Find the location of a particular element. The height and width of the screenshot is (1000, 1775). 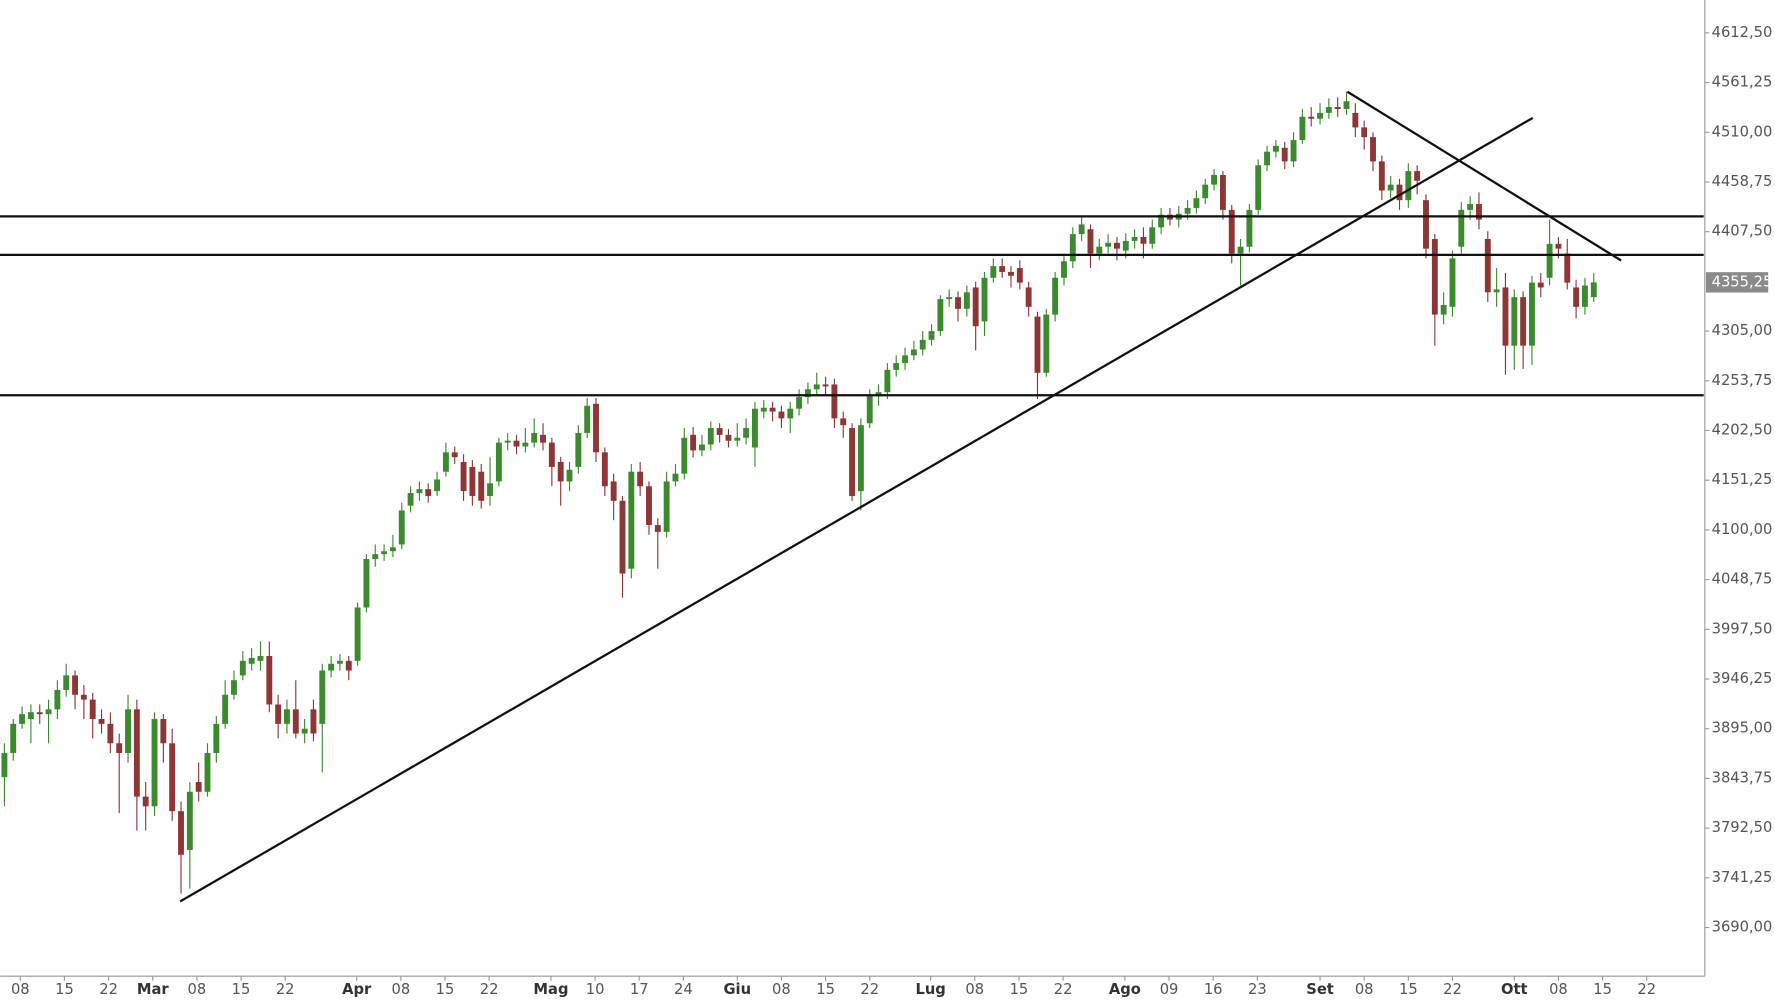

y-tick-label: 4612,50 is located at coordinates (1742, 32).